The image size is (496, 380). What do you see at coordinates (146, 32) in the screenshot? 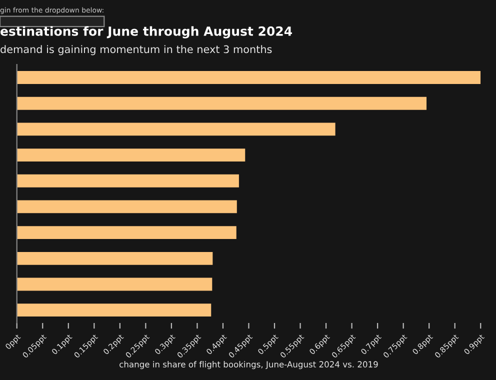
I see `chart-title: estinations for June through August 2024` at bounding box center [146, 32].